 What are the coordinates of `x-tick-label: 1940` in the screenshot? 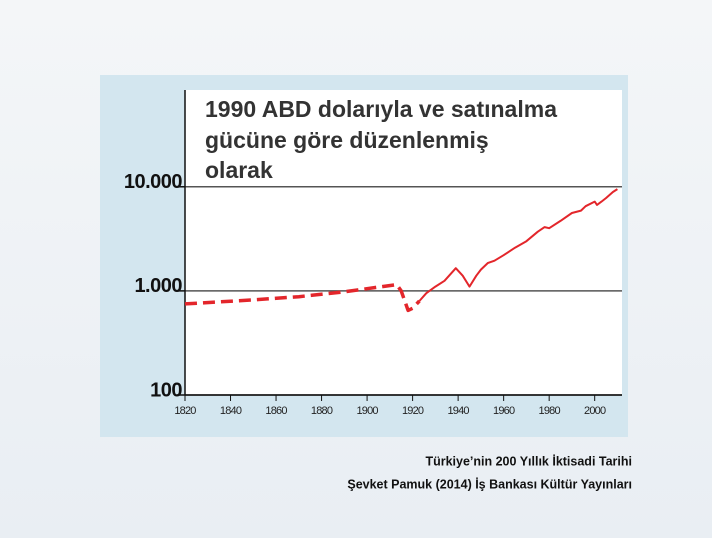 It's located at (458, 411).